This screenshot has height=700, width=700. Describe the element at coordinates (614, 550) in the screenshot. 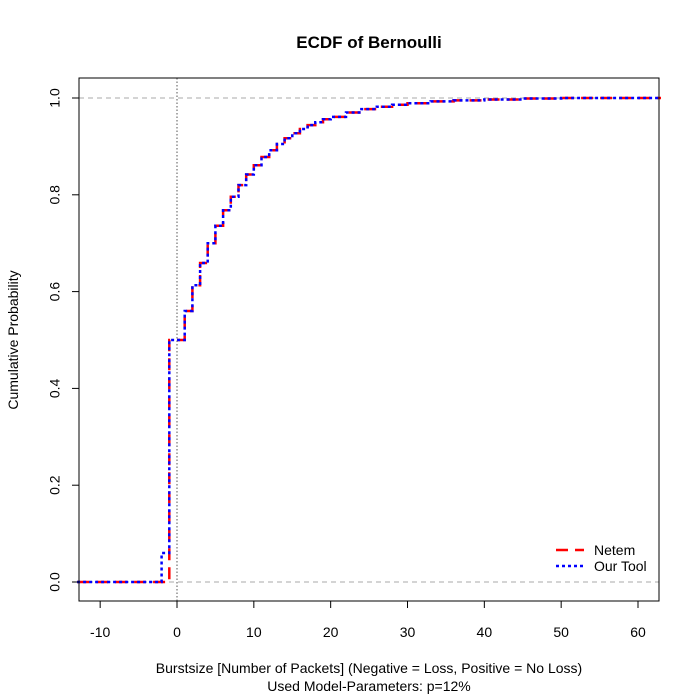

I see `legend-label-netem: Netem` at that location.